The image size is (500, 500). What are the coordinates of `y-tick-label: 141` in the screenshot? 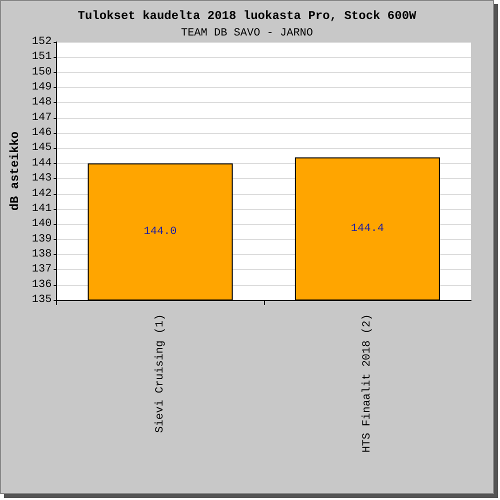 It's located at (42, 208).